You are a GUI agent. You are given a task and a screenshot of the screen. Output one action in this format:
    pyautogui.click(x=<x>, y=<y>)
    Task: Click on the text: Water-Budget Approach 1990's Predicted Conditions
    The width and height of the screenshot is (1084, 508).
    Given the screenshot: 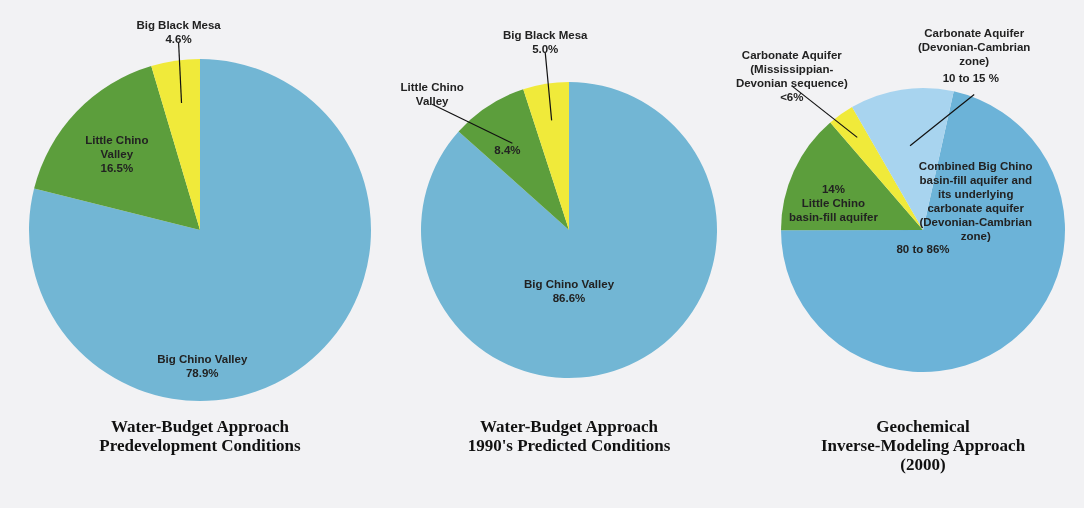 What is the action you would take?
    pyautogui.click(x=569, y=436)
    